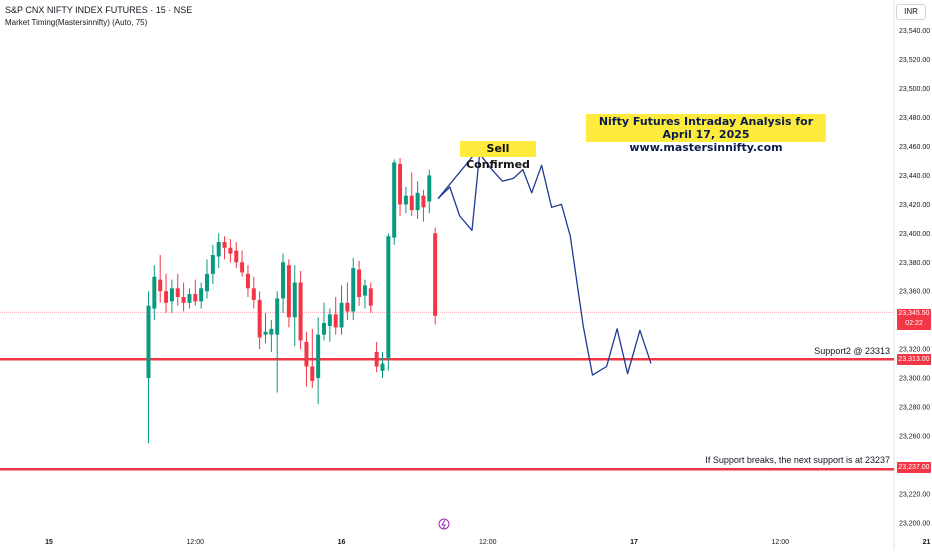 This screenshot has width=932, height=555. What do you see at coordinates (49, 542) in the screenshot?
I see `x-tick-label: 15` at bounding box center [49, 542].